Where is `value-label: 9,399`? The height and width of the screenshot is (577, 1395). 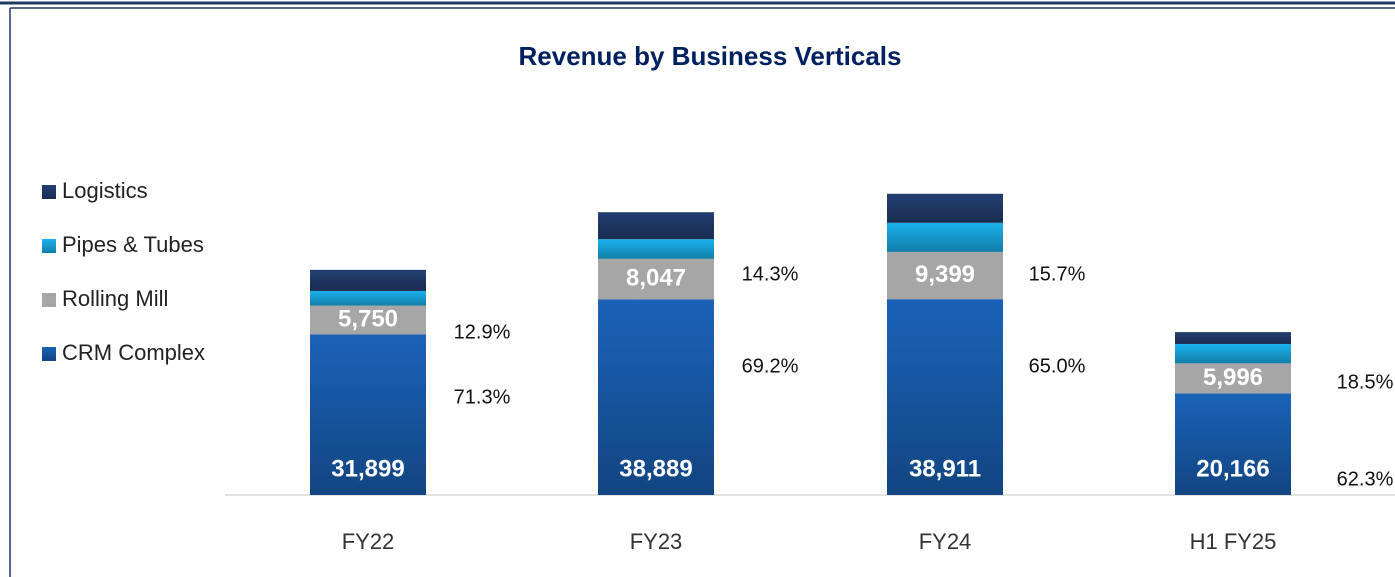
value-label: 9,399 is located at coordinates (945, 274).